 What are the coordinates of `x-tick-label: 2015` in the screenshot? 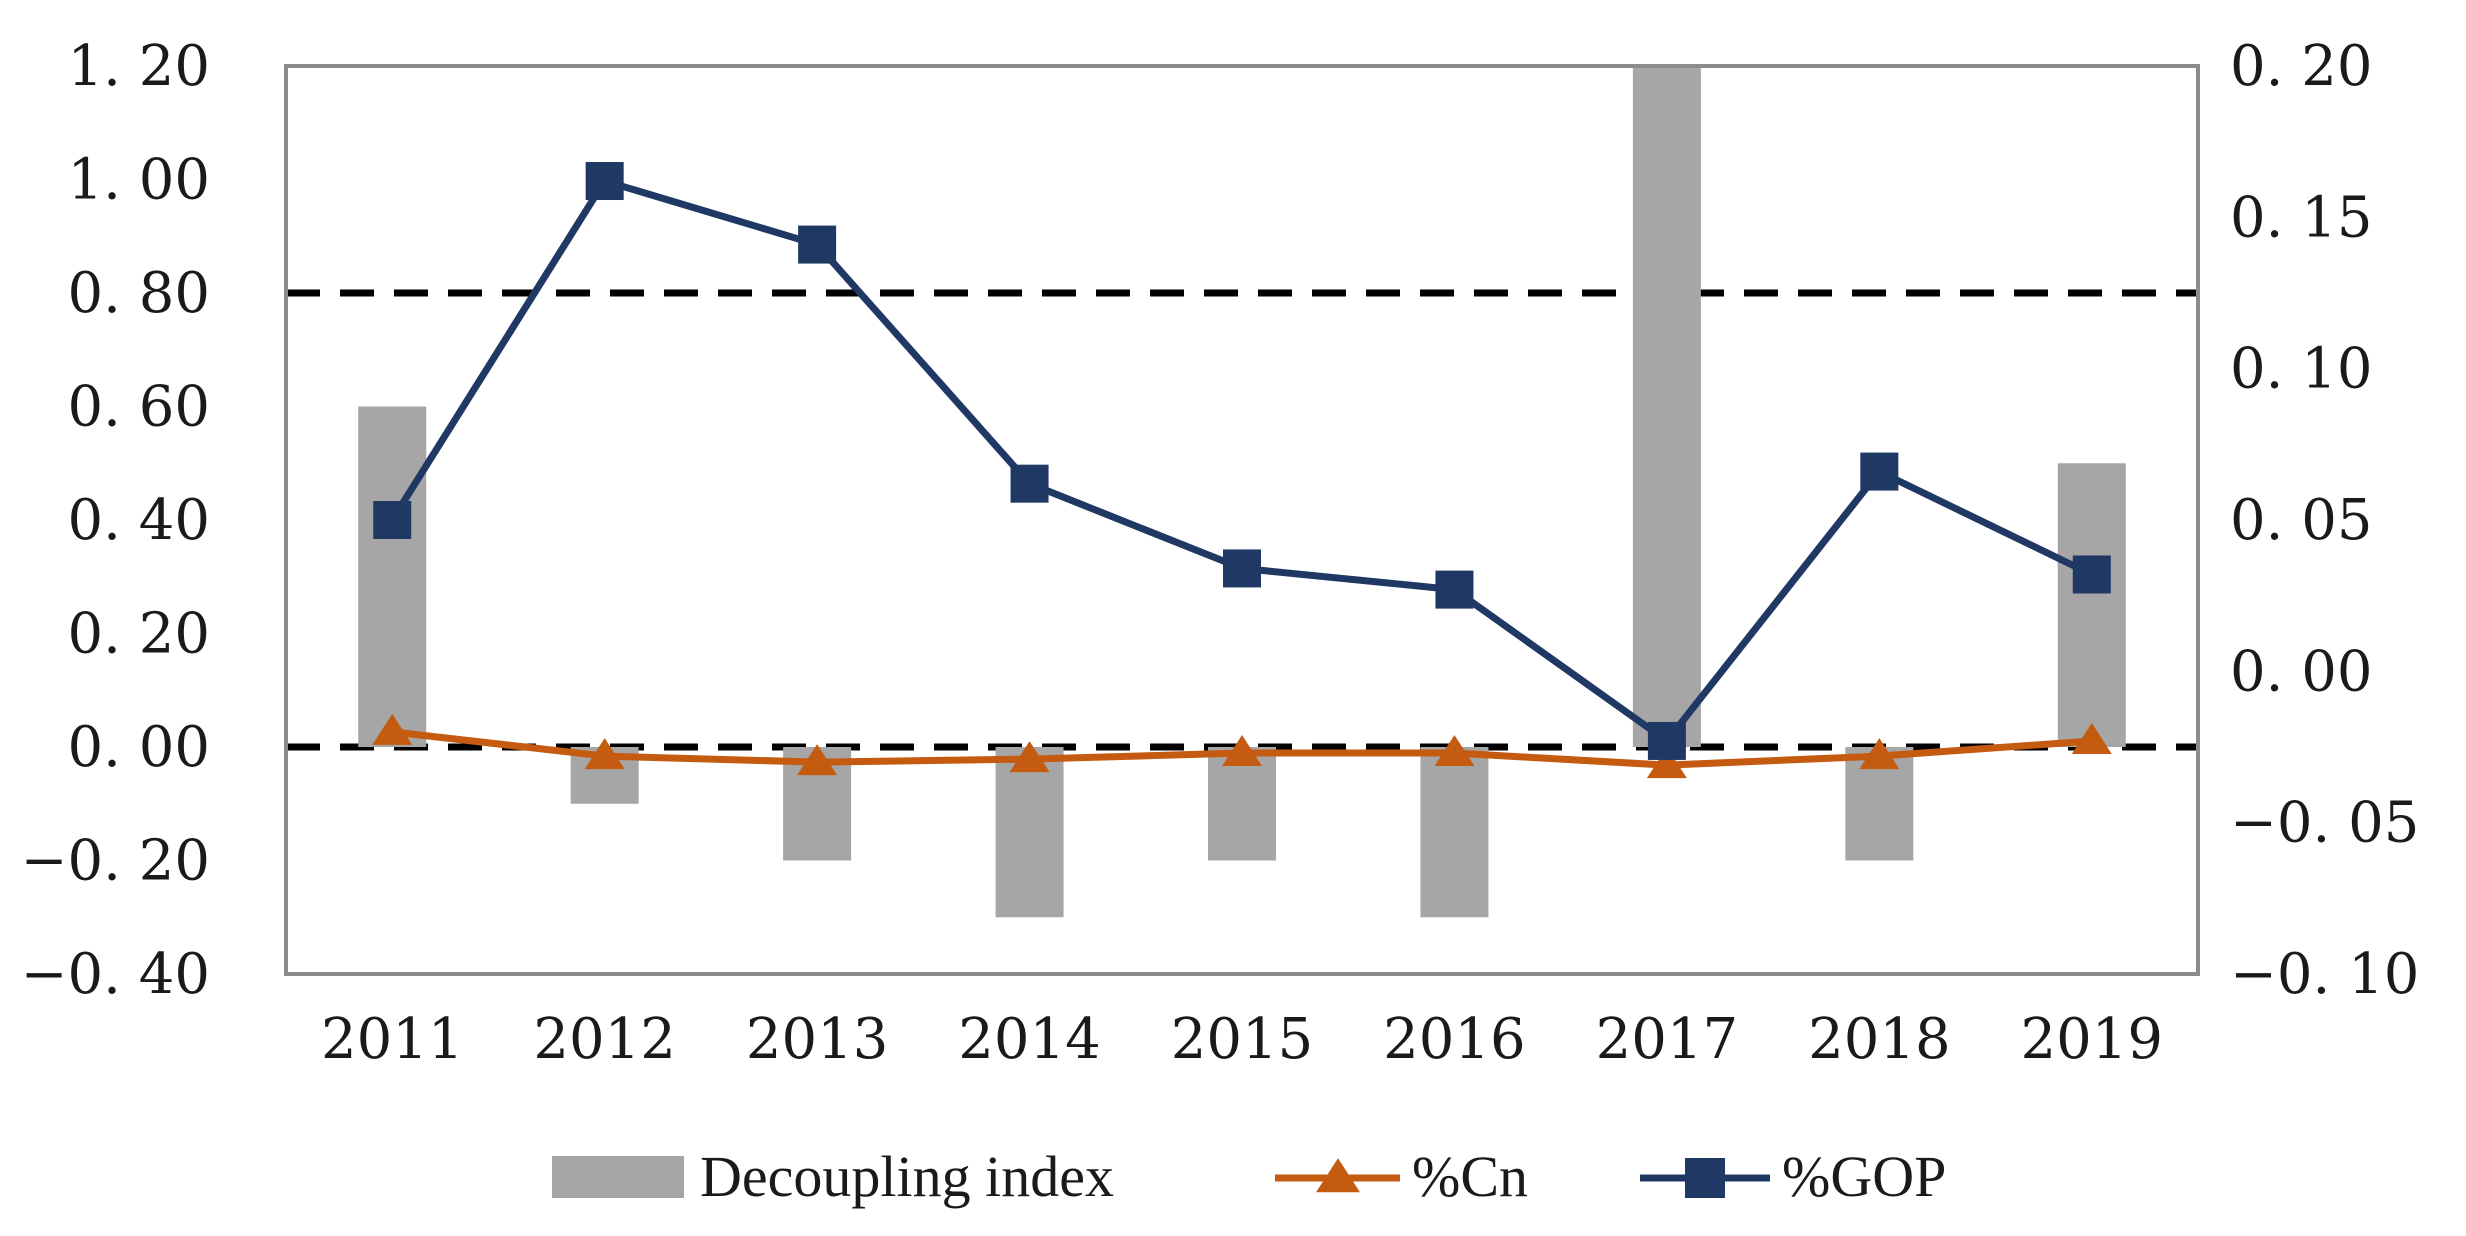 It's located at (1242, 1039).